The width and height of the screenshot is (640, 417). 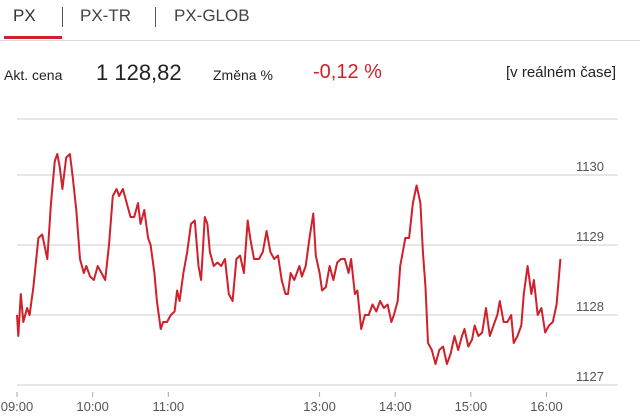 I want to click on x-tick-label: 14:00, so click(x=395, y=406).